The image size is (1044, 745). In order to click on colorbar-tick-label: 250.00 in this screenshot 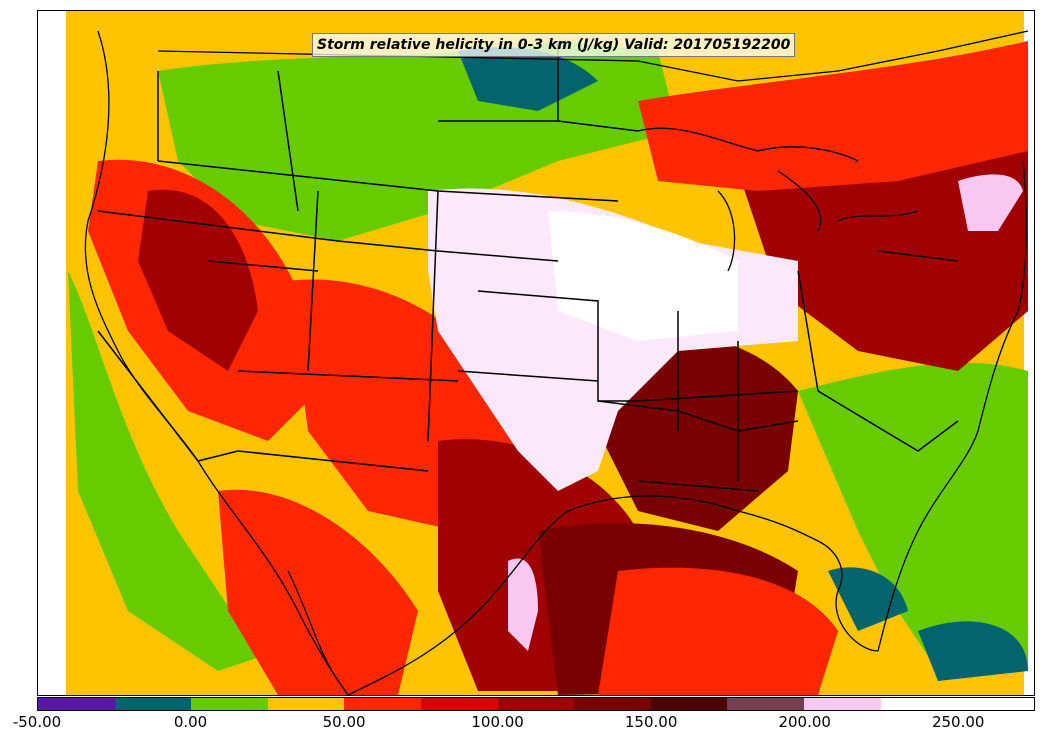, I will do `click(958, 722)`.